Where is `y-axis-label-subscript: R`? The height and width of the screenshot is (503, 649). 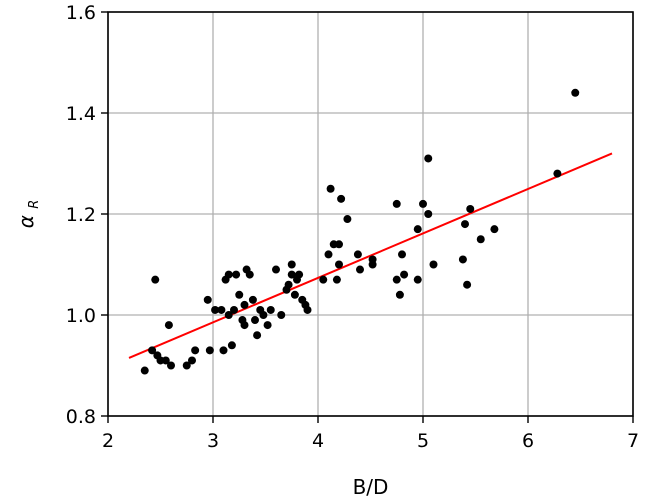 y-axis-label-subscript: R is located at coordinates (34, 204).